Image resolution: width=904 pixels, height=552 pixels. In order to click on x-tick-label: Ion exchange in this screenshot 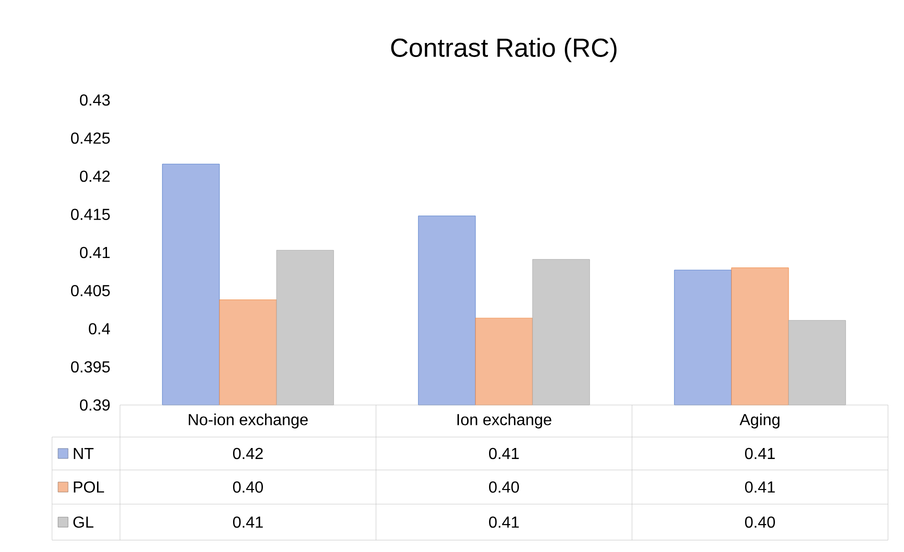, I will do `click(504, 421)`.